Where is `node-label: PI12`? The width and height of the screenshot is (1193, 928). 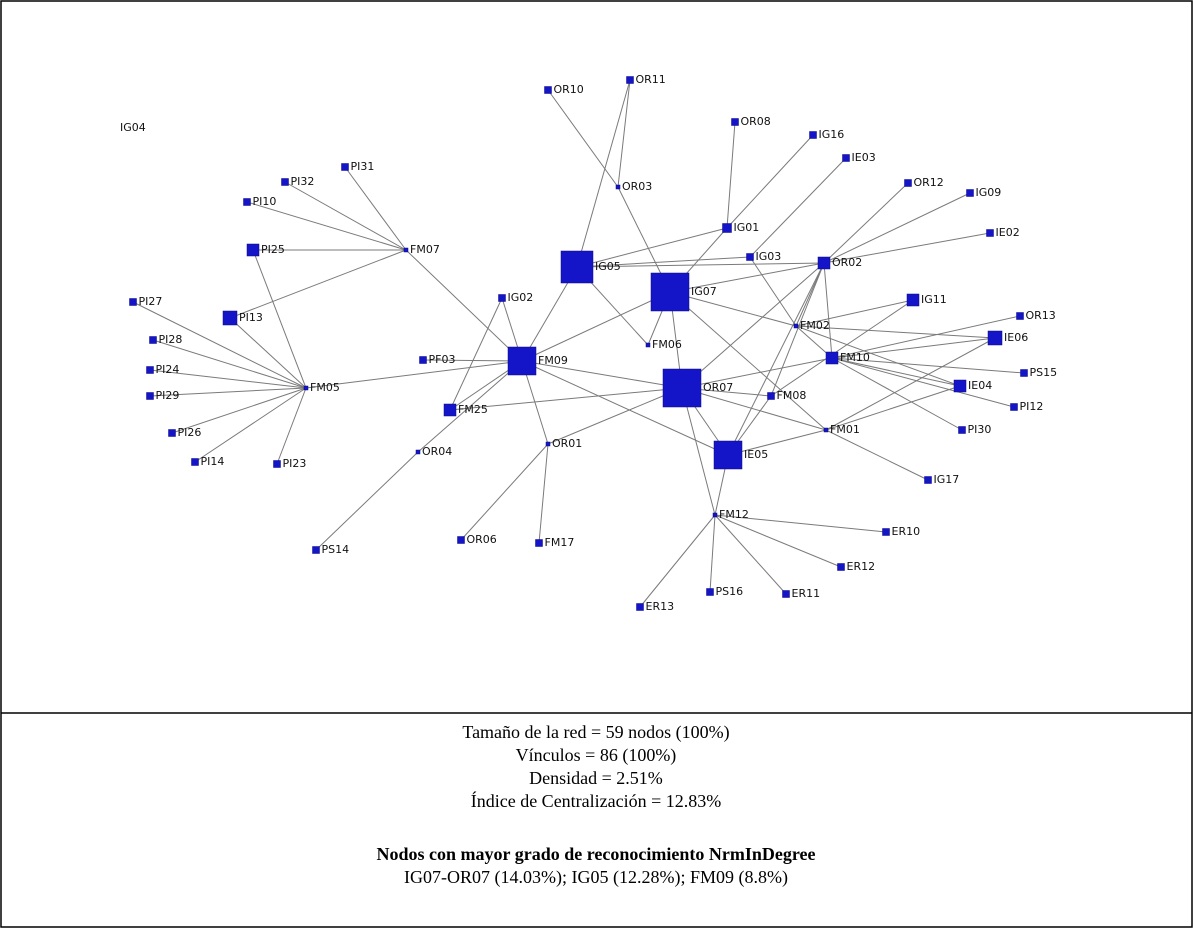 node-label: PI12 is located at coordinates (1032, 406).